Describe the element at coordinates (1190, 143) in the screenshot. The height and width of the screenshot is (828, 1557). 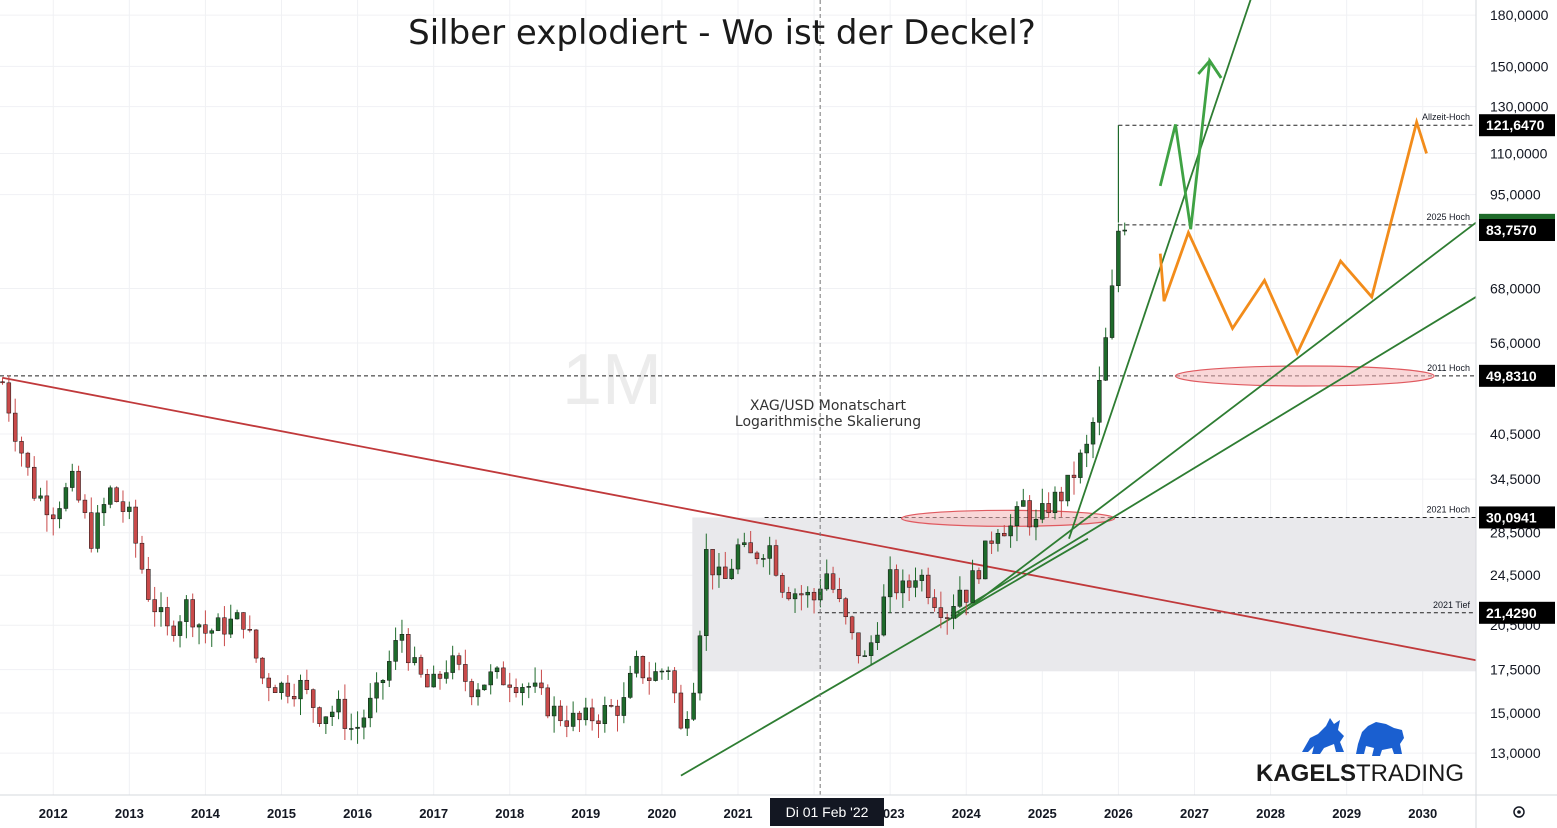
I see `green-projection-path` at that location.